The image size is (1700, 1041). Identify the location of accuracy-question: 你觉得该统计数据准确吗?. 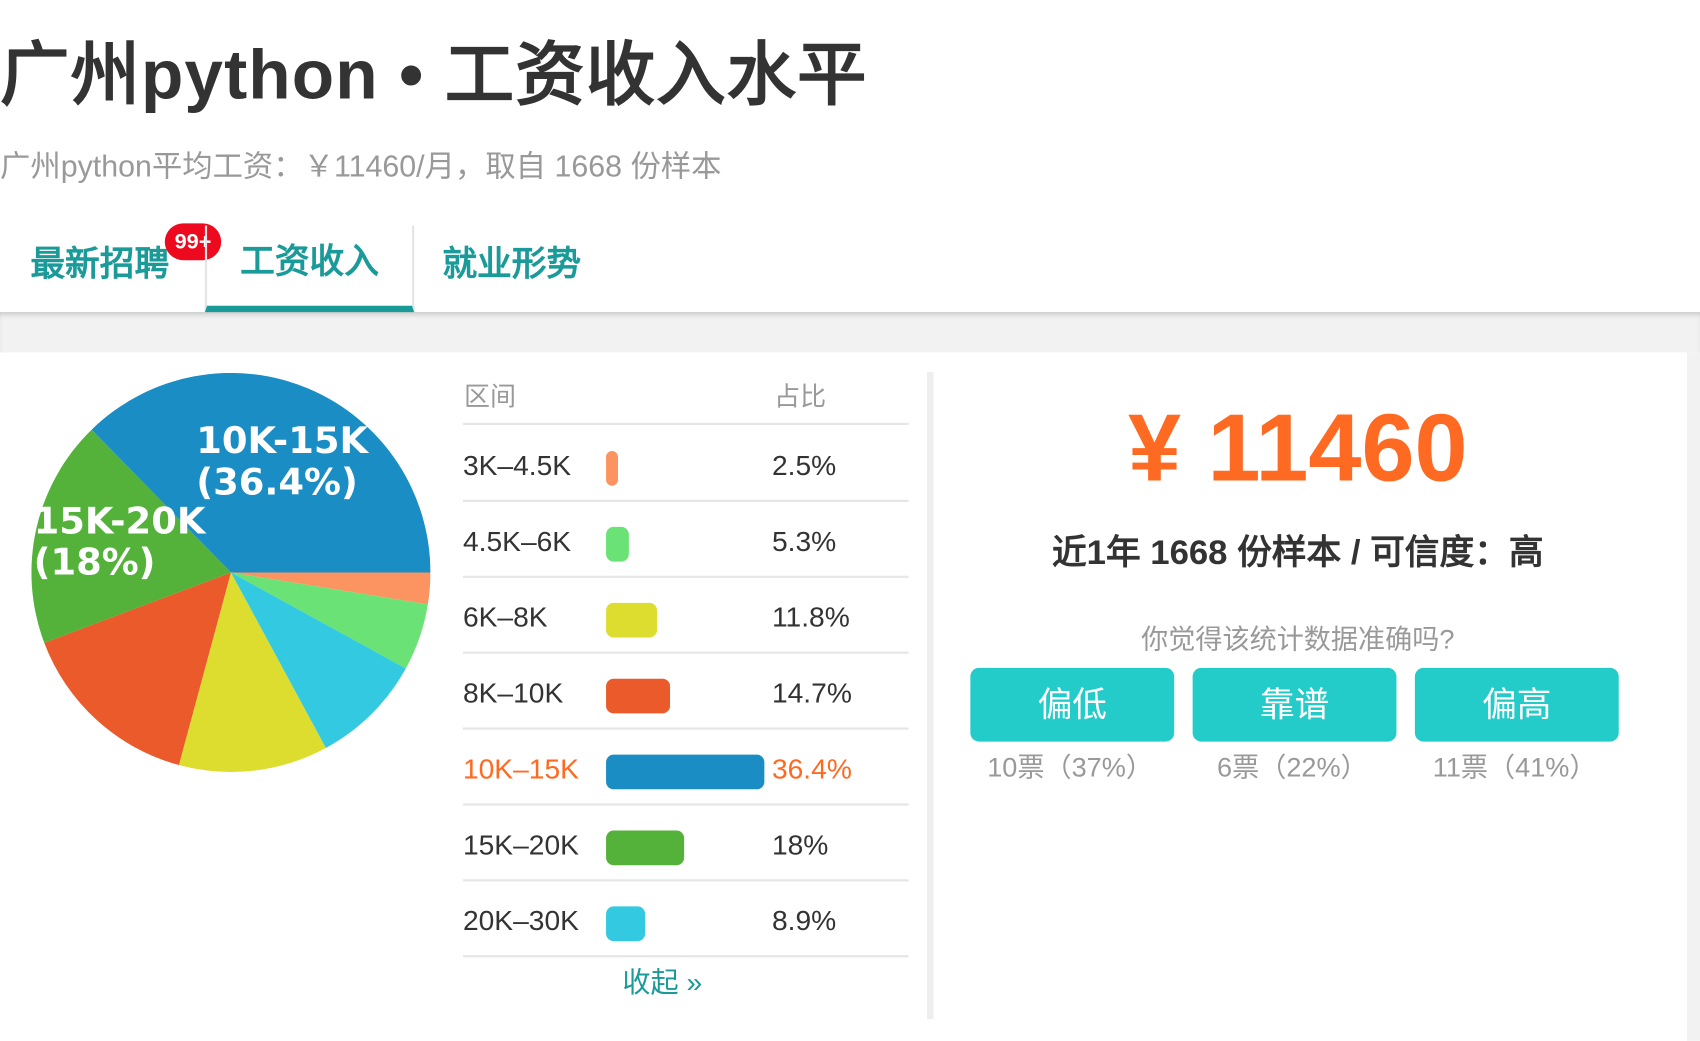
(1298, 639).